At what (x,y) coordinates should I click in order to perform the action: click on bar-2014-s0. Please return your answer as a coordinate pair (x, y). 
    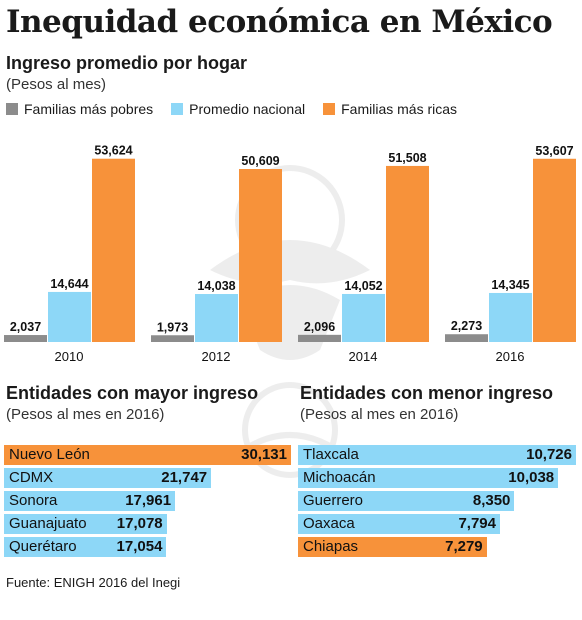
    Looking at the image, I should click on (319, 338).